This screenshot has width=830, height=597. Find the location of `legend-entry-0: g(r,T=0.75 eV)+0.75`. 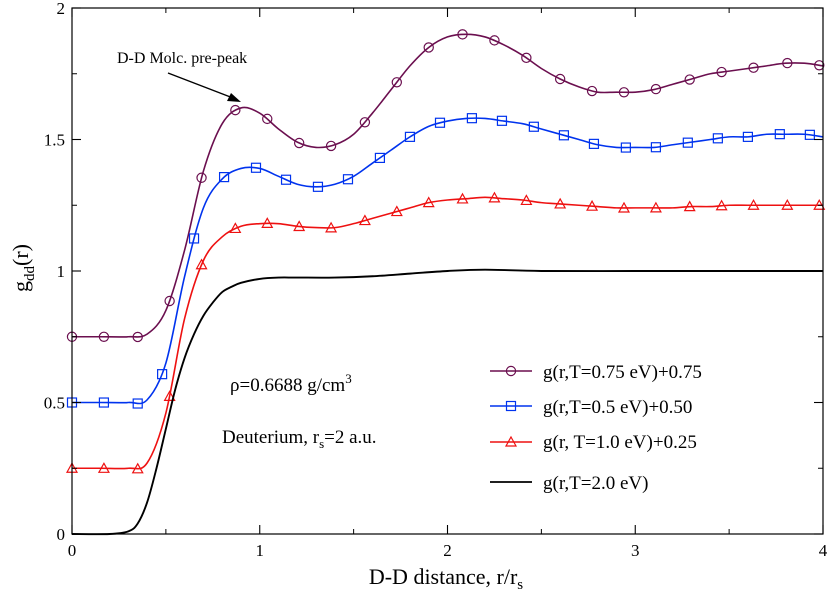

legend-entry-0: g(r,T=0.75 eV)+0.75 is located at coordinates (596, 372).